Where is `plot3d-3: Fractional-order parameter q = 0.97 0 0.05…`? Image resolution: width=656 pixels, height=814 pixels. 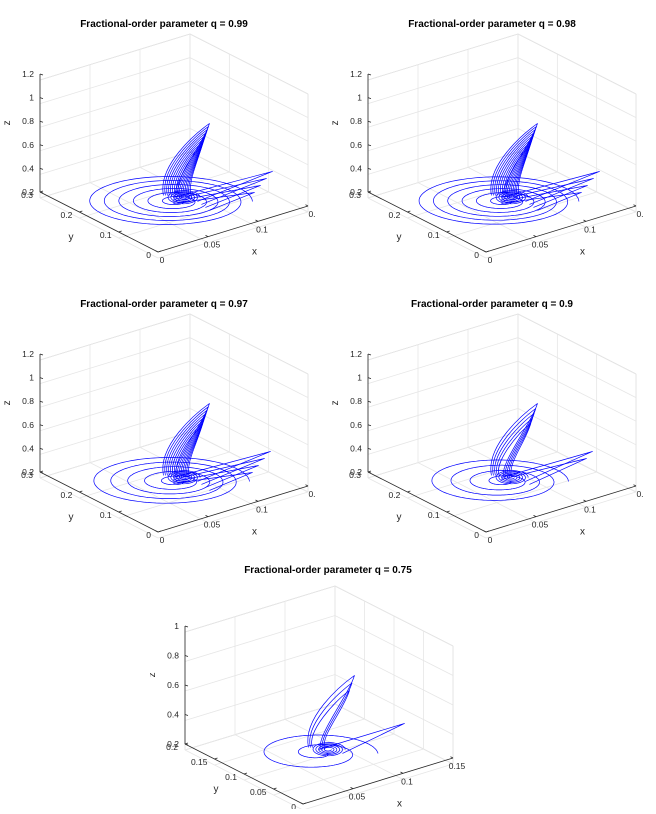 plot3d-3: Fractional-order parameter q = 0.97 0 0.05… is located at coordinates (159, 422).